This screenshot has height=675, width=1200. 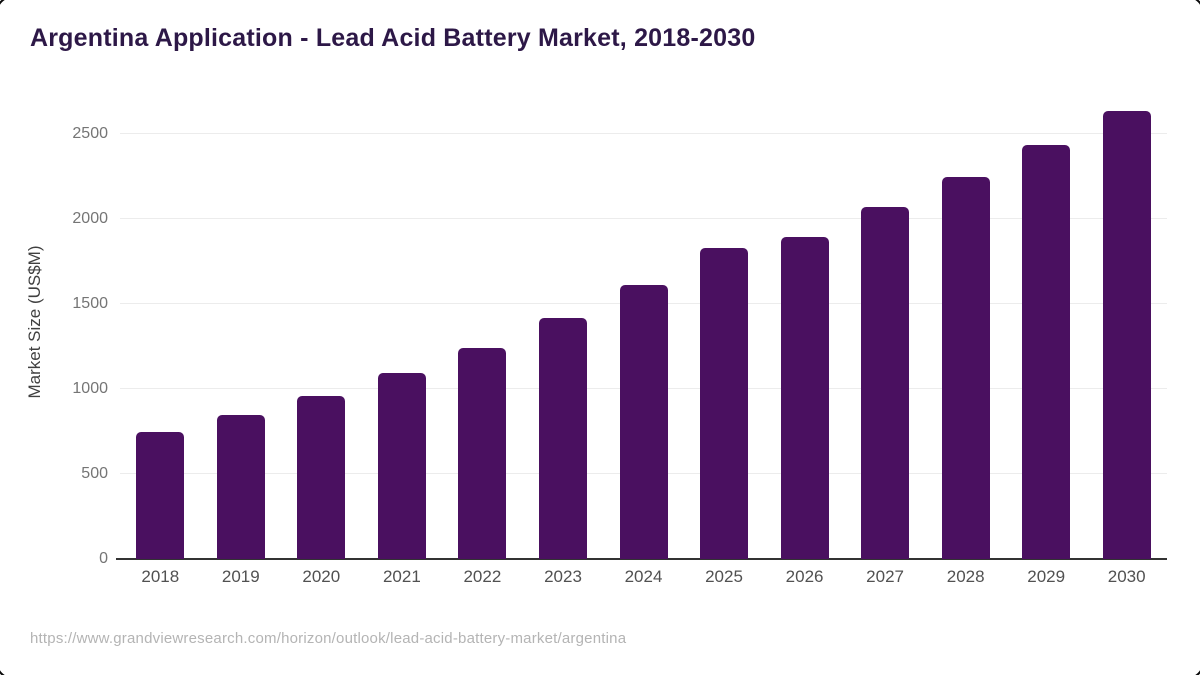 I want to click on y-tick-label: 500, so click(x=94, y=473).